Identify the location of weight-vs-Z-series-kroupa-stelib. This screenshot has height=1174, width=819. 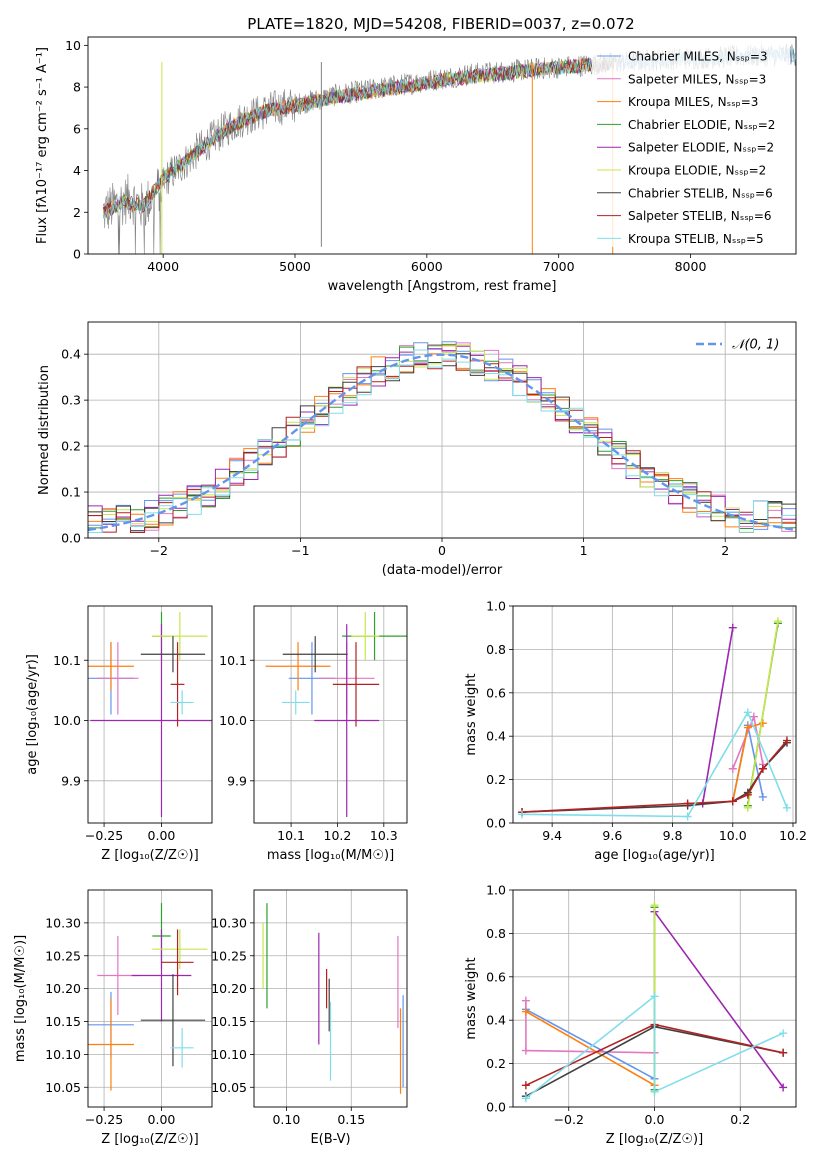
(654, 1046).